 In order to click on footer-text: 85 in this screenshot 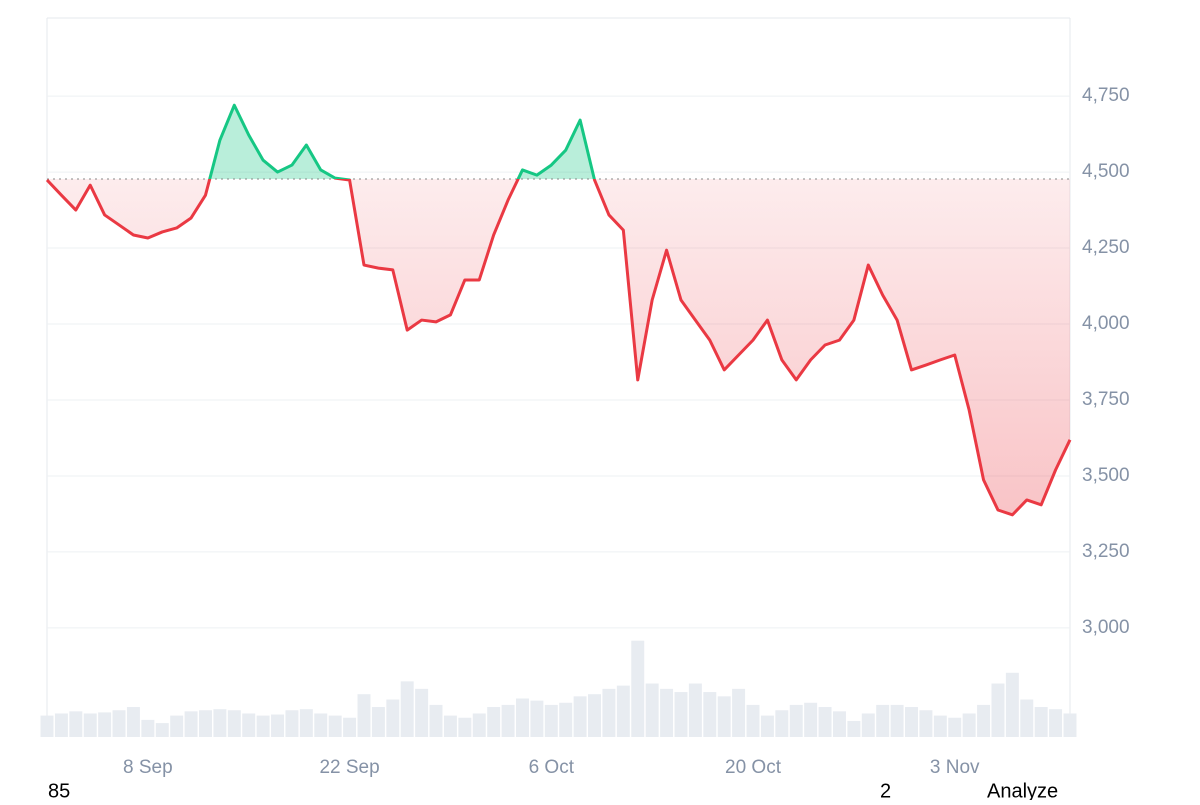, I will do `click(59, 790)`.